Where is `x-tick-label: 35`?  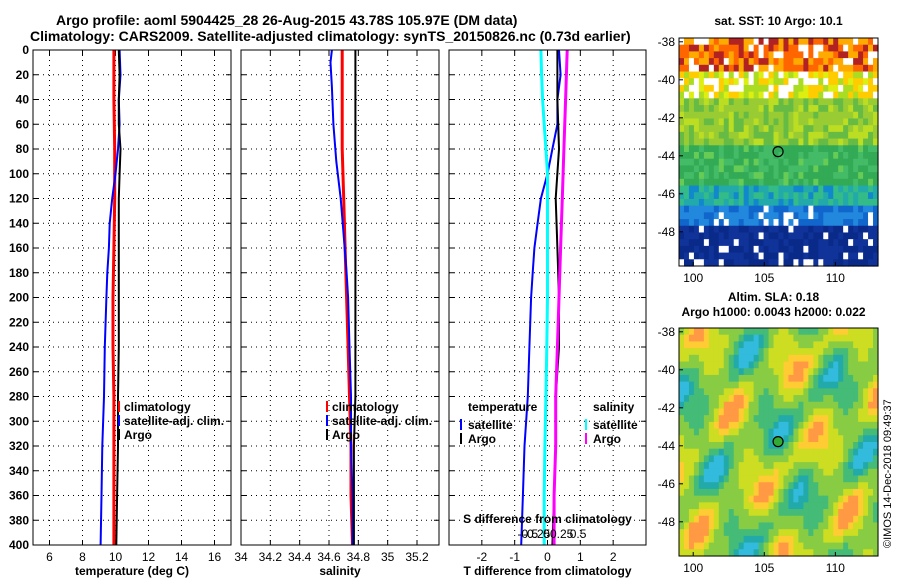
x-tick-label: 35 is located at coordinates (388, 557).